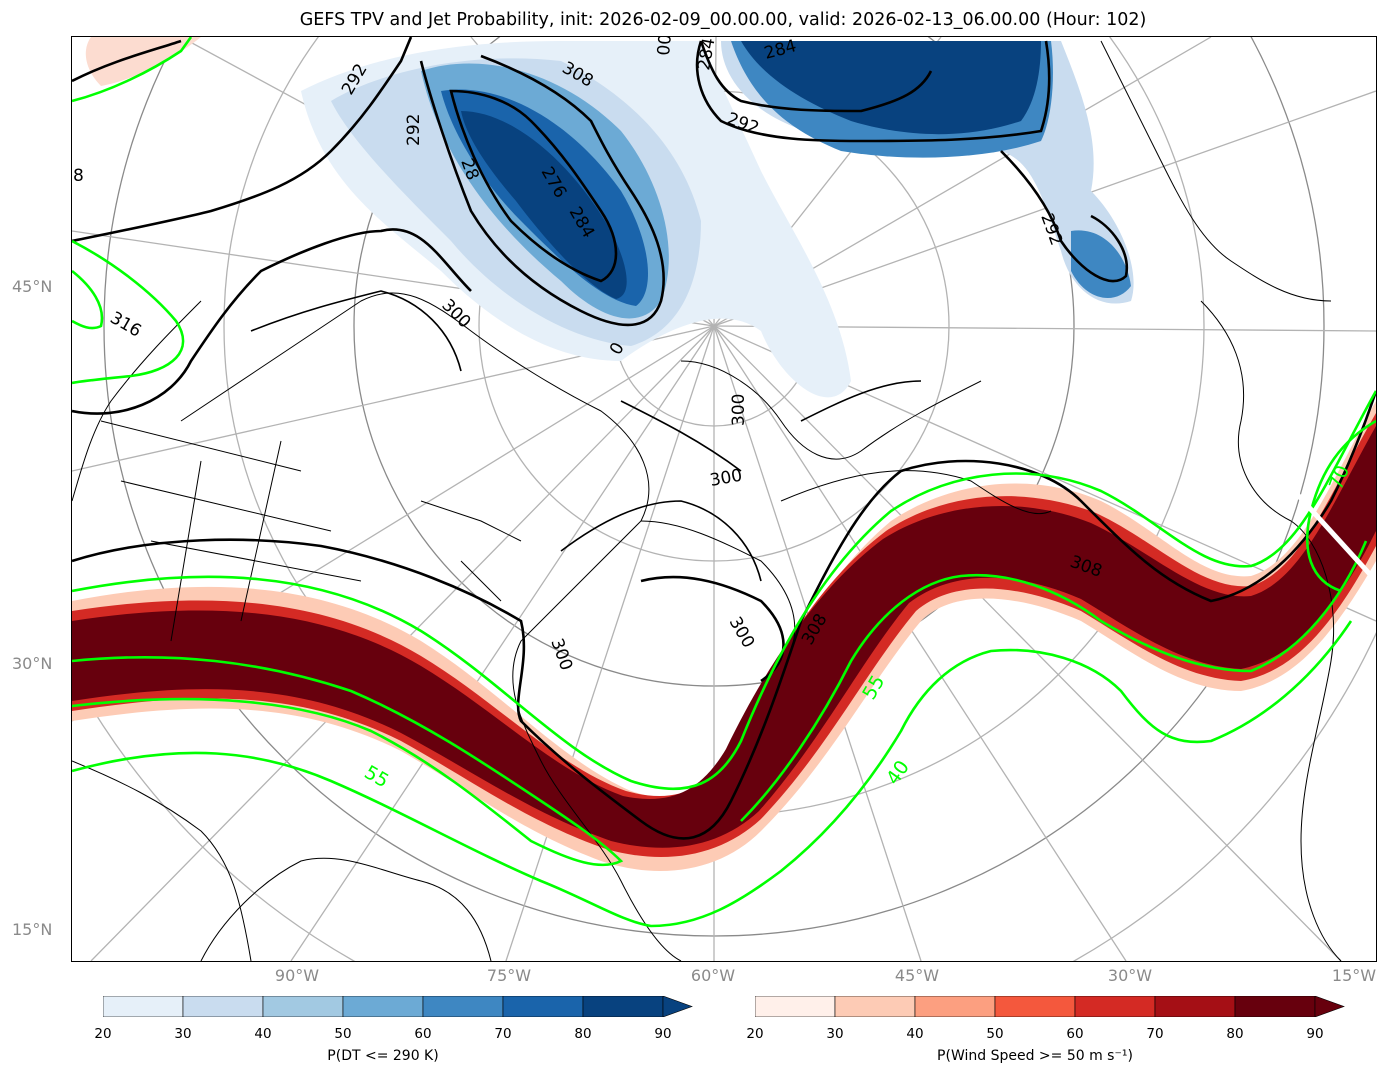 This screenshot has height=1084, width=1400. Describe the element at coordinates (32, 929) in the screenshot. I see `lat-label-15n: 15°N` at that location.